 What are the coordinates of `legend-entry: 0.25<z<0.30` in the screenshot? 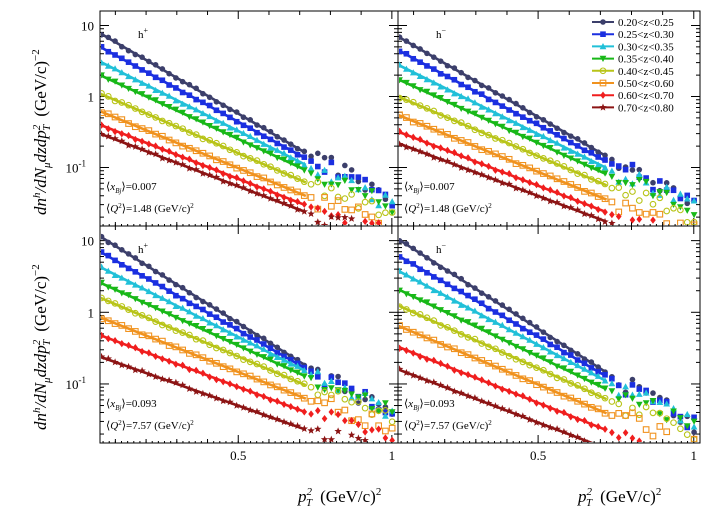 It's located at (633, 35).